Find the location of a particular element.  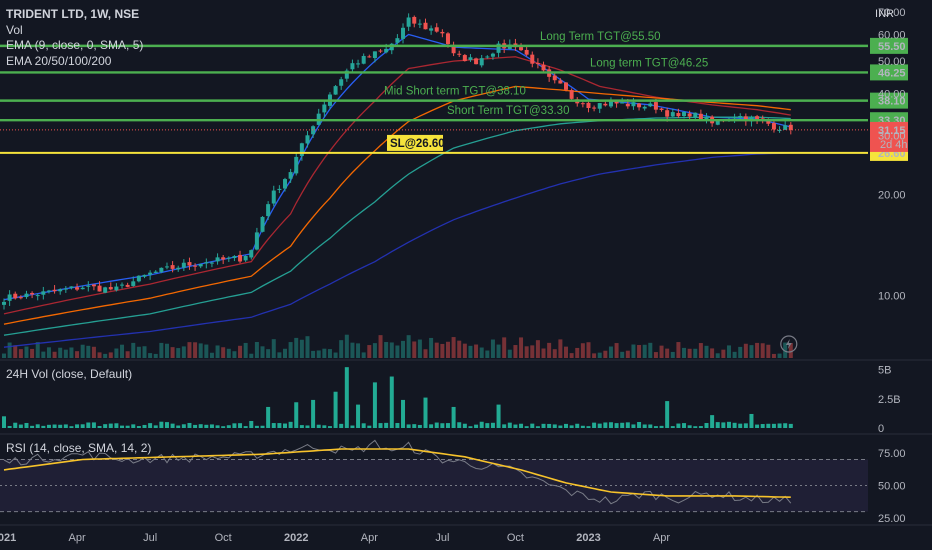

price-tick-label: 70.00 is located at coordinates (892, 13).